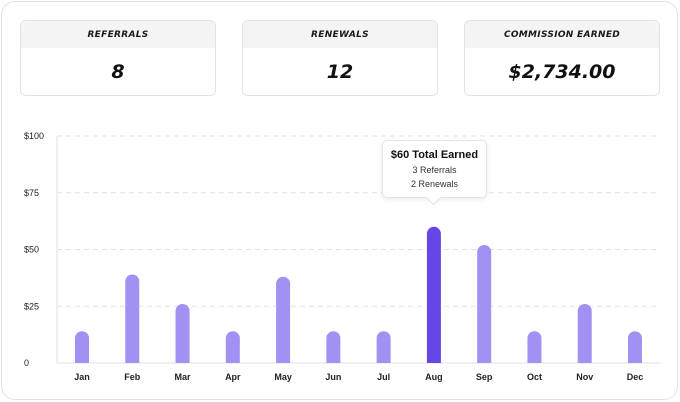  What do you see at coordinates (26, 363) in the screenshot?
I see `y-tick-label: 0` at bounding box center [26, 363].